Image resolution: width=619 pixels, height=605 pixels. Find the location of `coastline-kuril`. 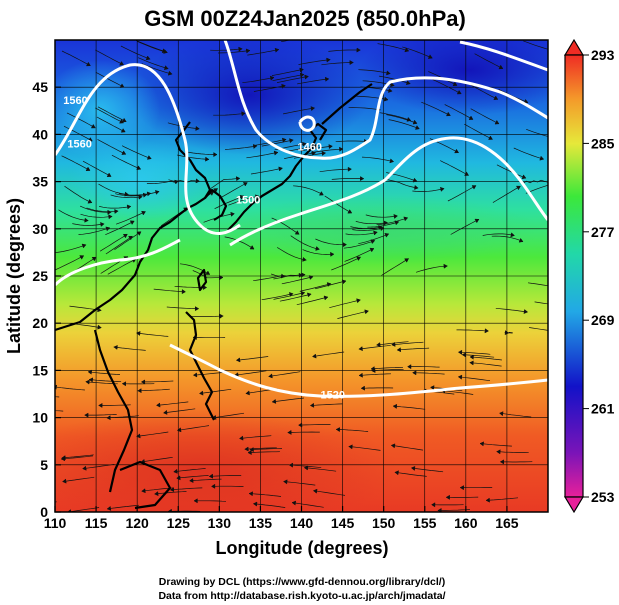

coastline-kuril is located at coordinates (347, 104).